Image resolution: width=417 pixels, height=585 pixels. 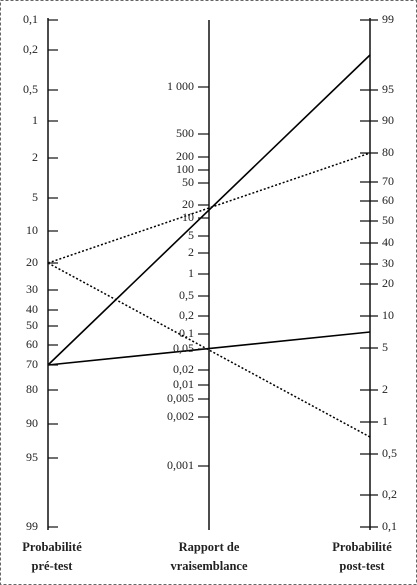 What do you see at coordinates (185, 133) in the screenshot?
I see `tick-label: 500` at bounding box center [185, 133].